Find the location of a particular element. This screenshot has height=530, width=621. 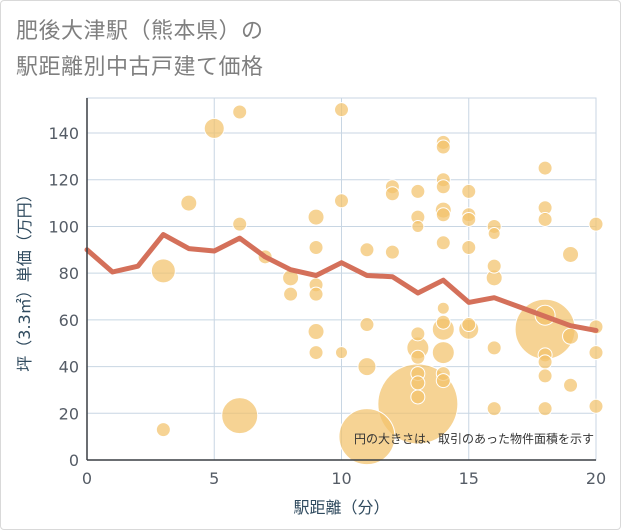

chart-title: 肥後大津駅（熊本県）の 駅距離別中古戸建て価格 is located at coordinates (140, 50).